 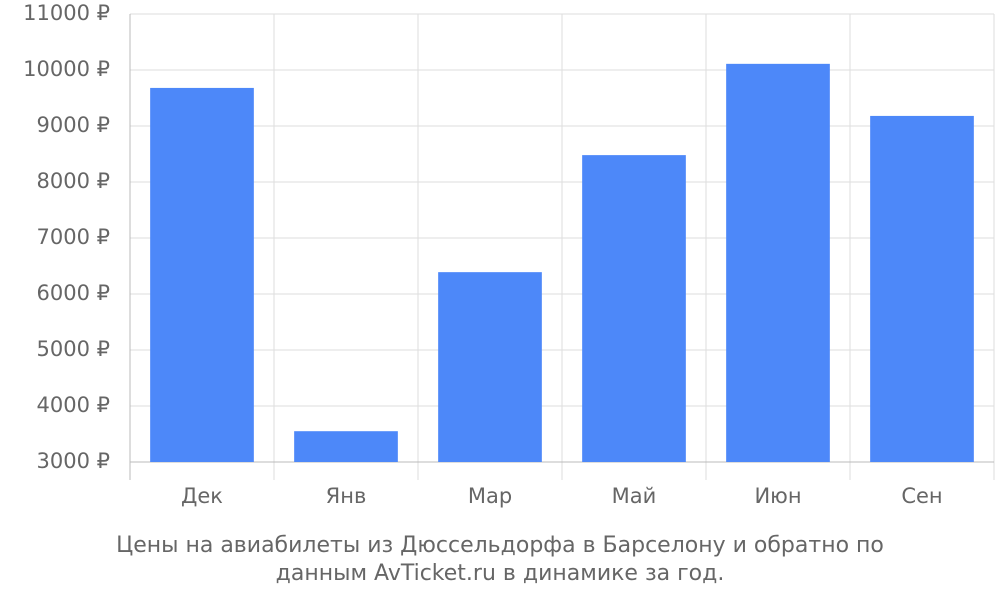 I want to click on y-tick-label: 4000 ₽, so click(x=73, y=405).